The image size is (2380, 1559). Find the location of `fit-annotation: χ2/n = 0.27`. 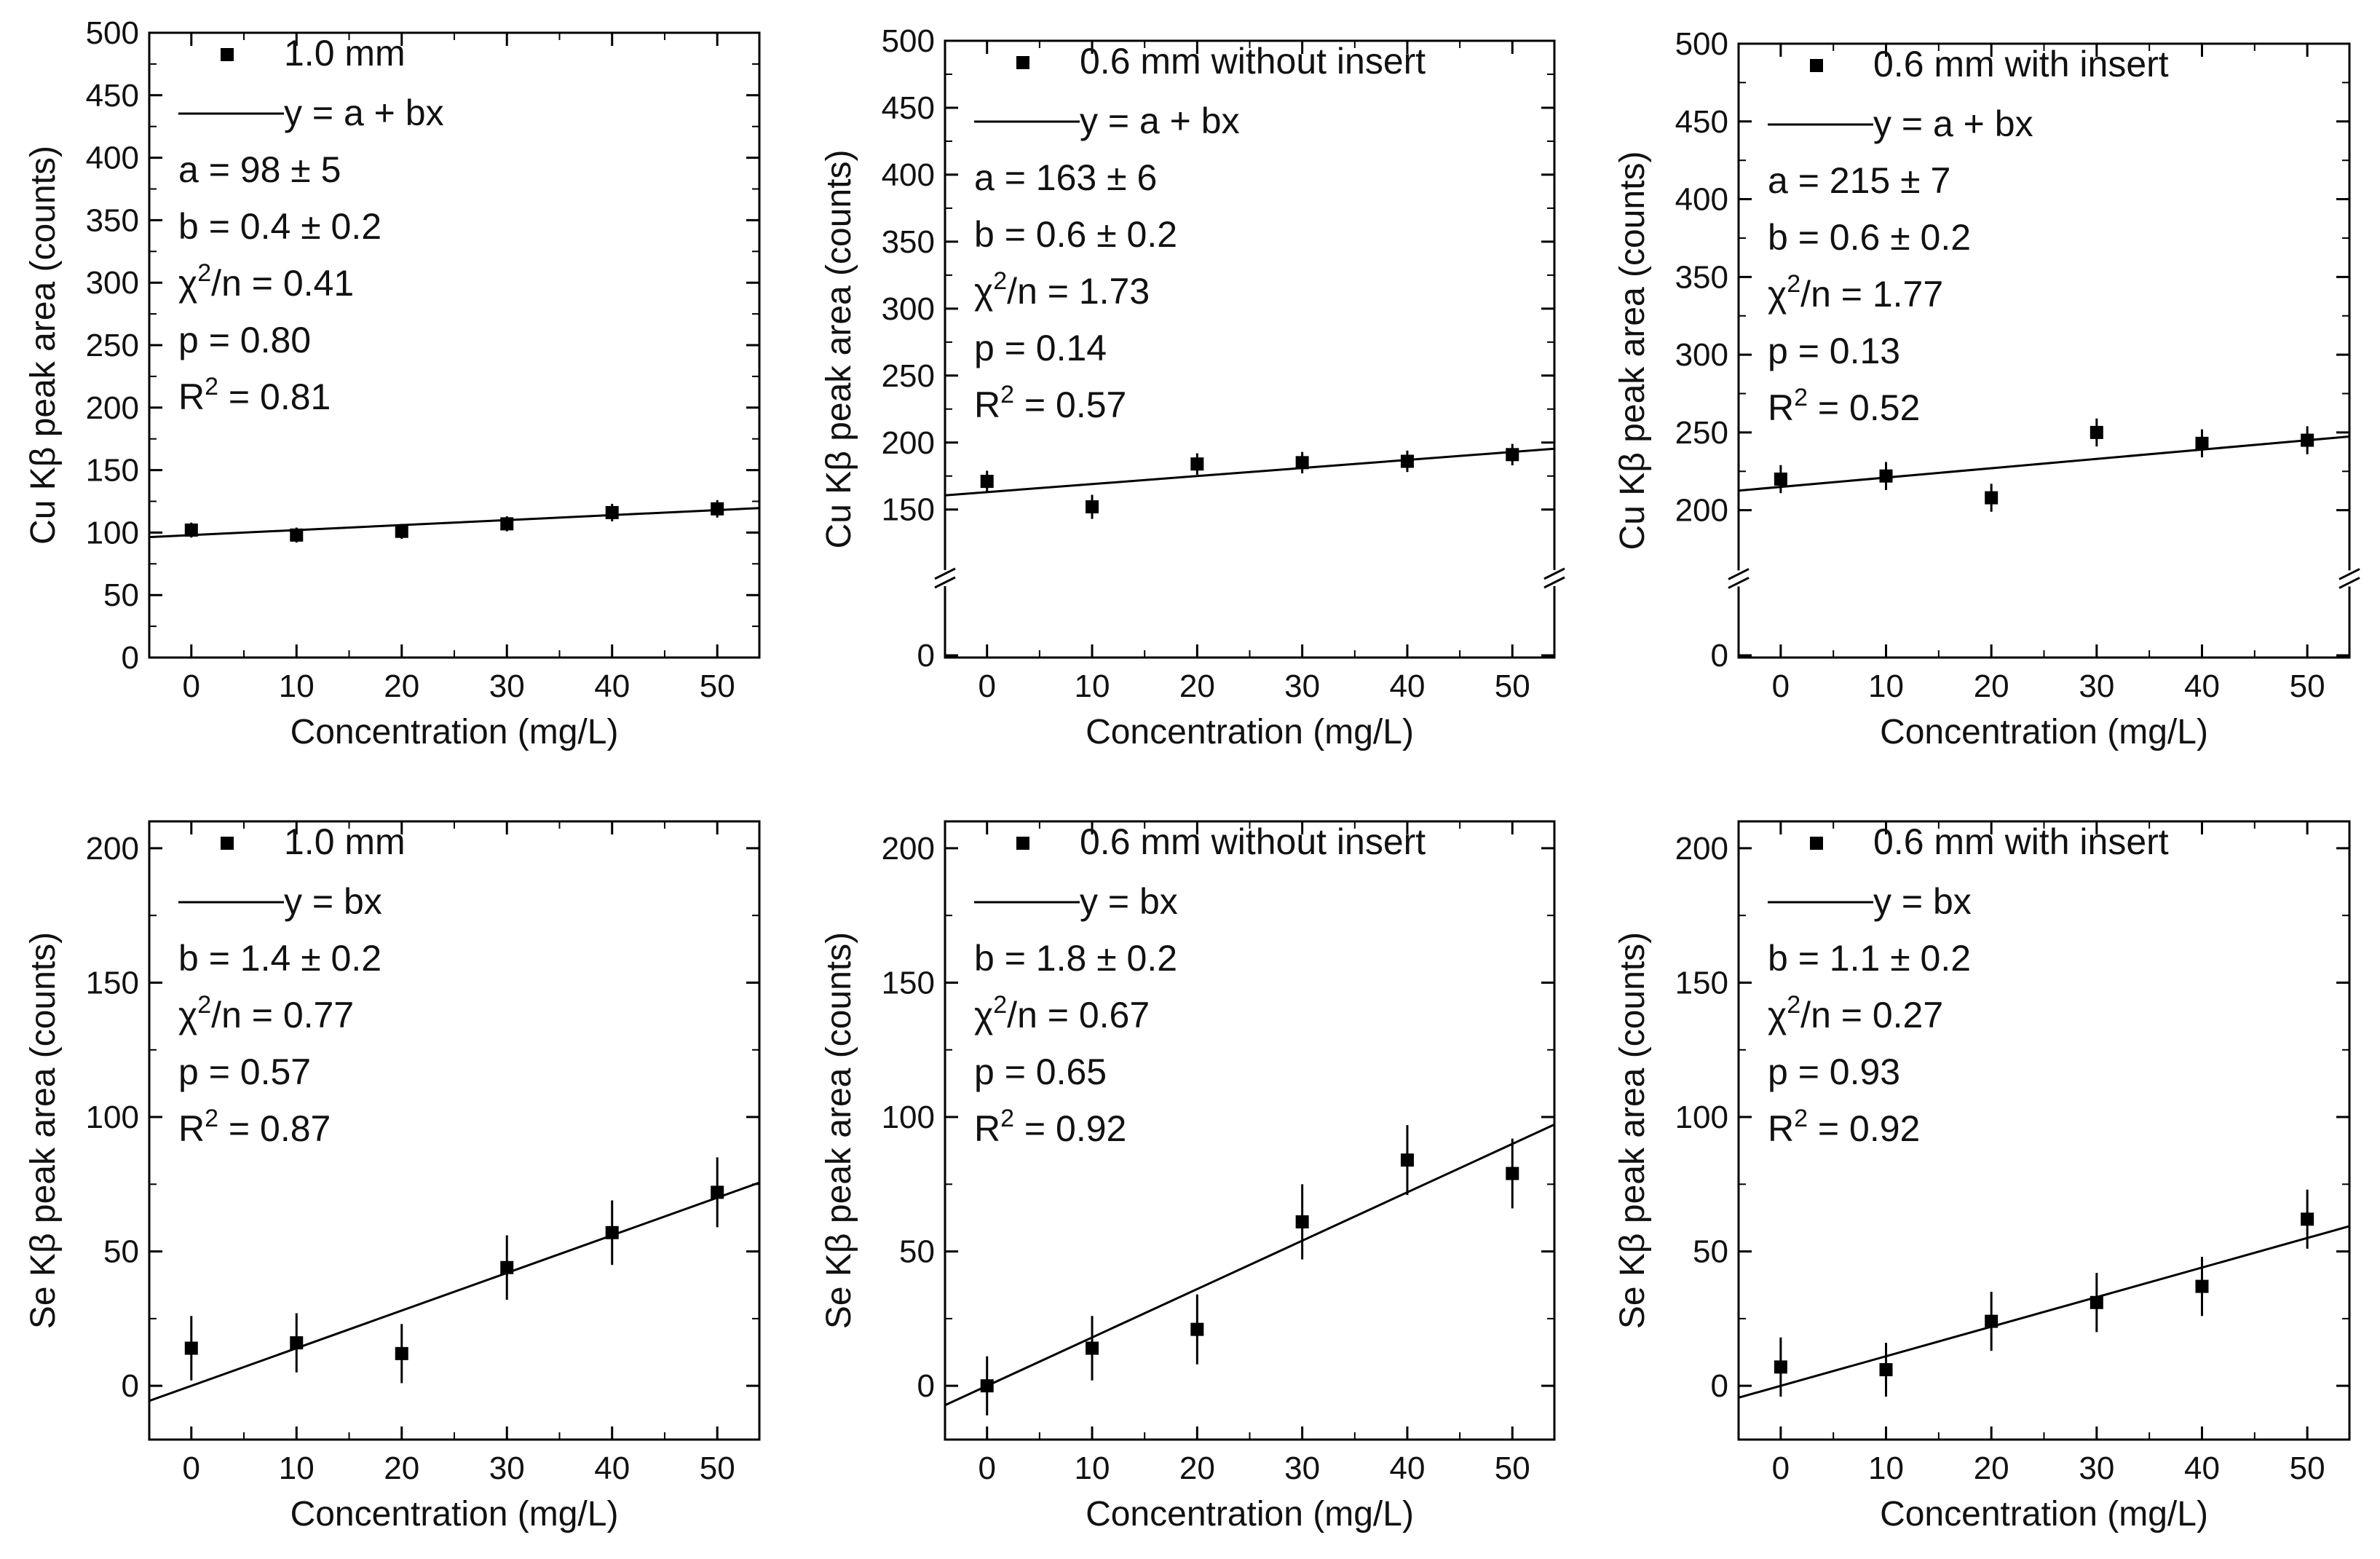

fit-annotation: χ2/n = 0.27 is located at coordinates (1855, 1013).